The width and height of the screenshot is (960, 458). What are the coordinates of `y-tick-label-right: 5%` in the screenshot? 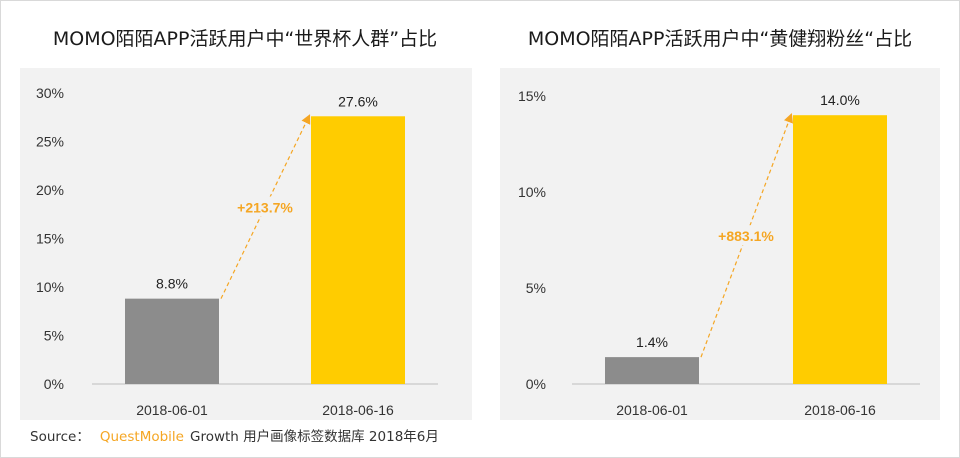 It's located at (536, 288).